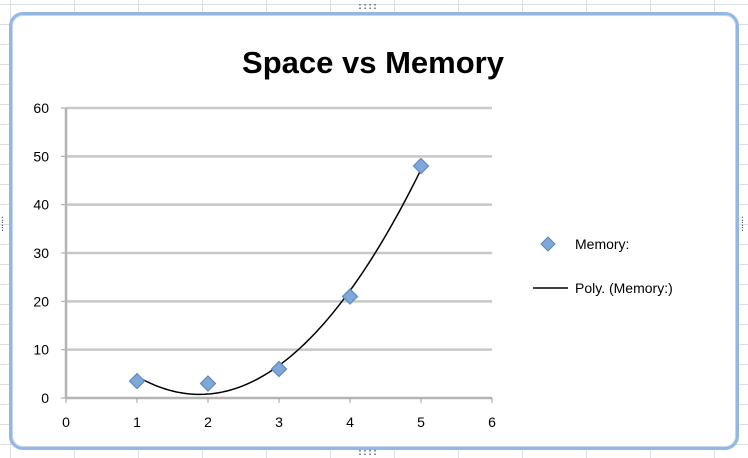  What do you see at coordinates (492, 422) in the screenshot?
I see `x-tick-label: 6` at bounding box center [492, 422].